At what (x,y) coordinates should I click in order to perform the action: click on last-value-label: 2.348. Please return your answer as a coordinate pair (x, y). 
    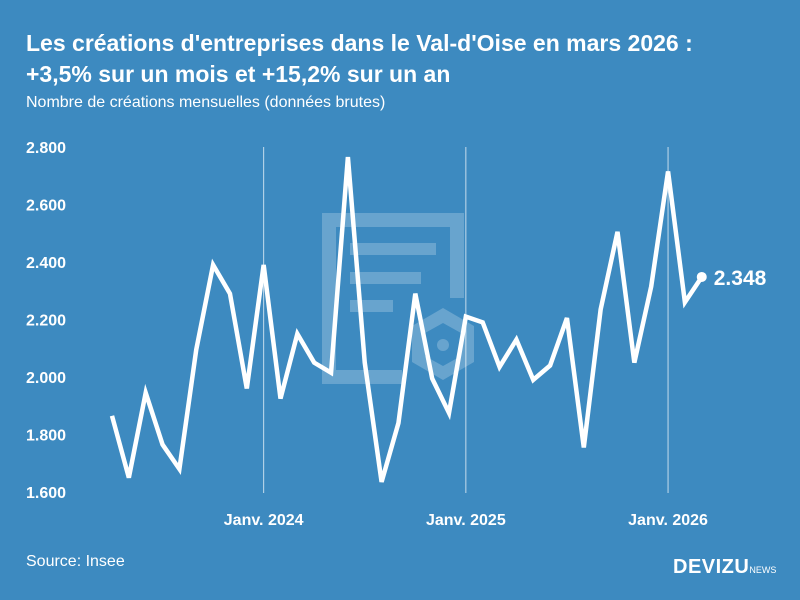
    Looking at the image, I should click on (740, 278).